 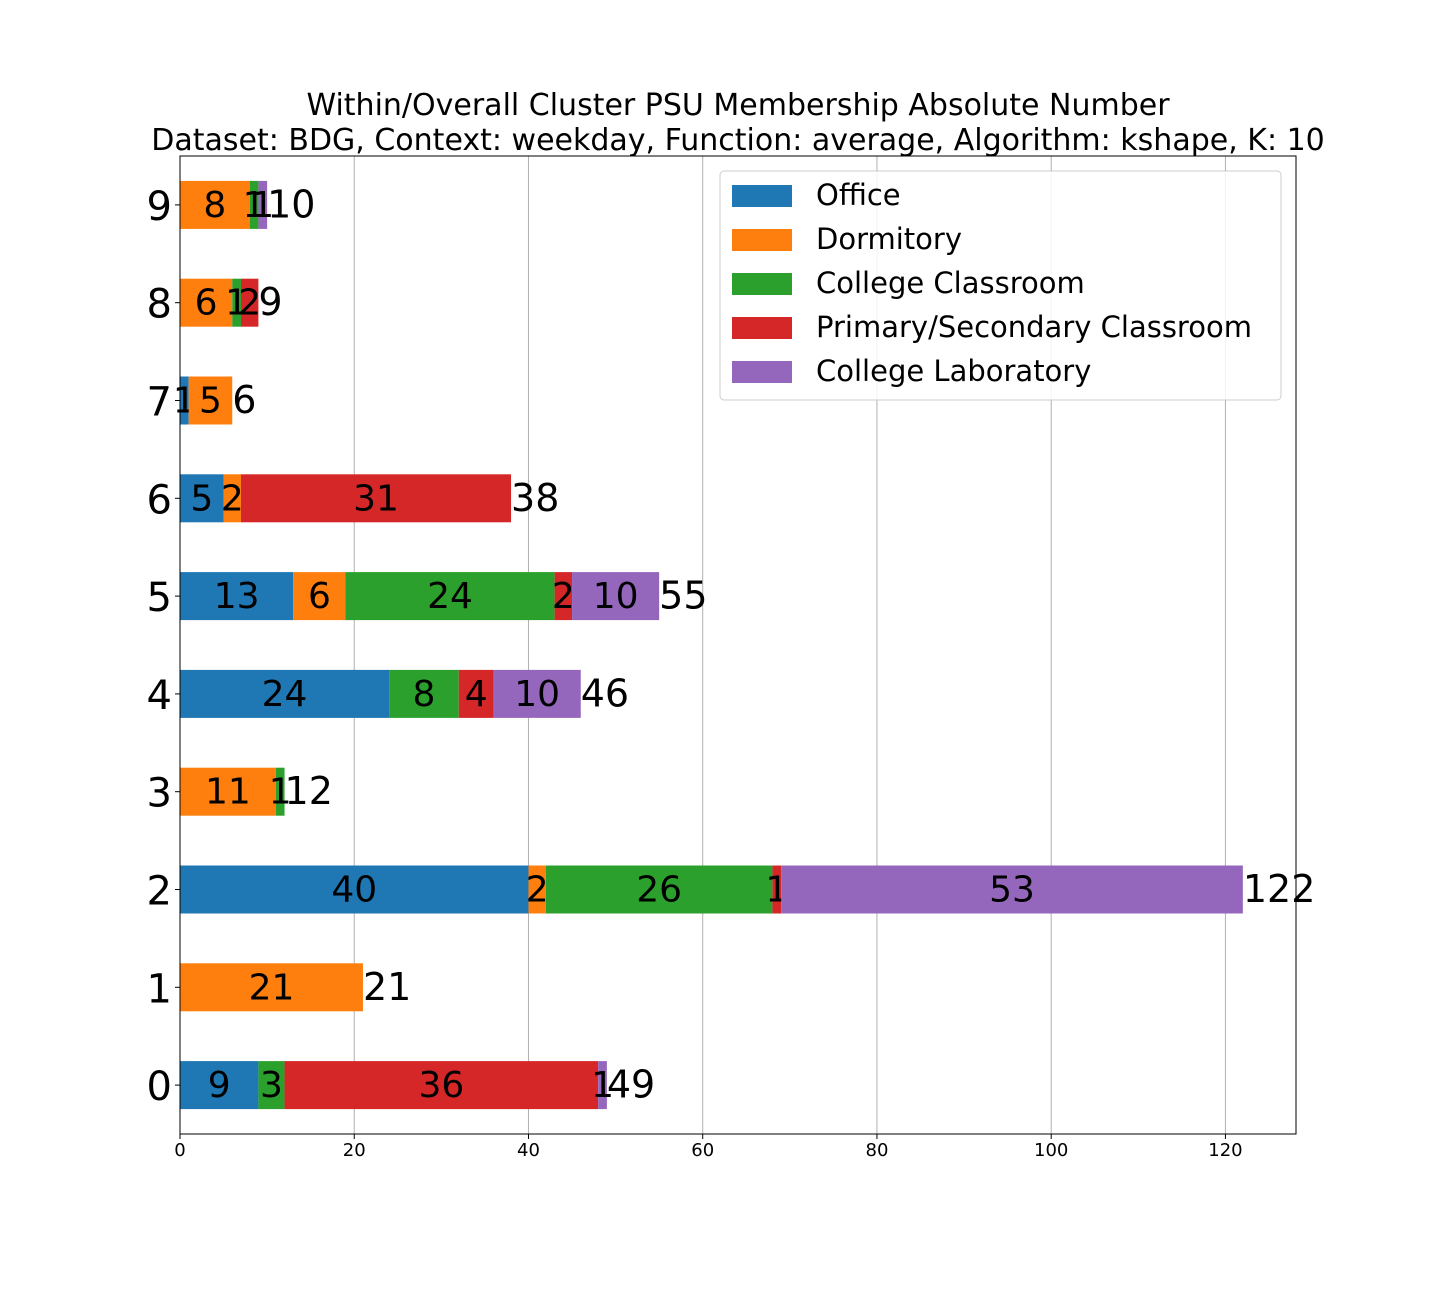 I want to click on x-tick-label: 60, so click(x=702, y=1150).